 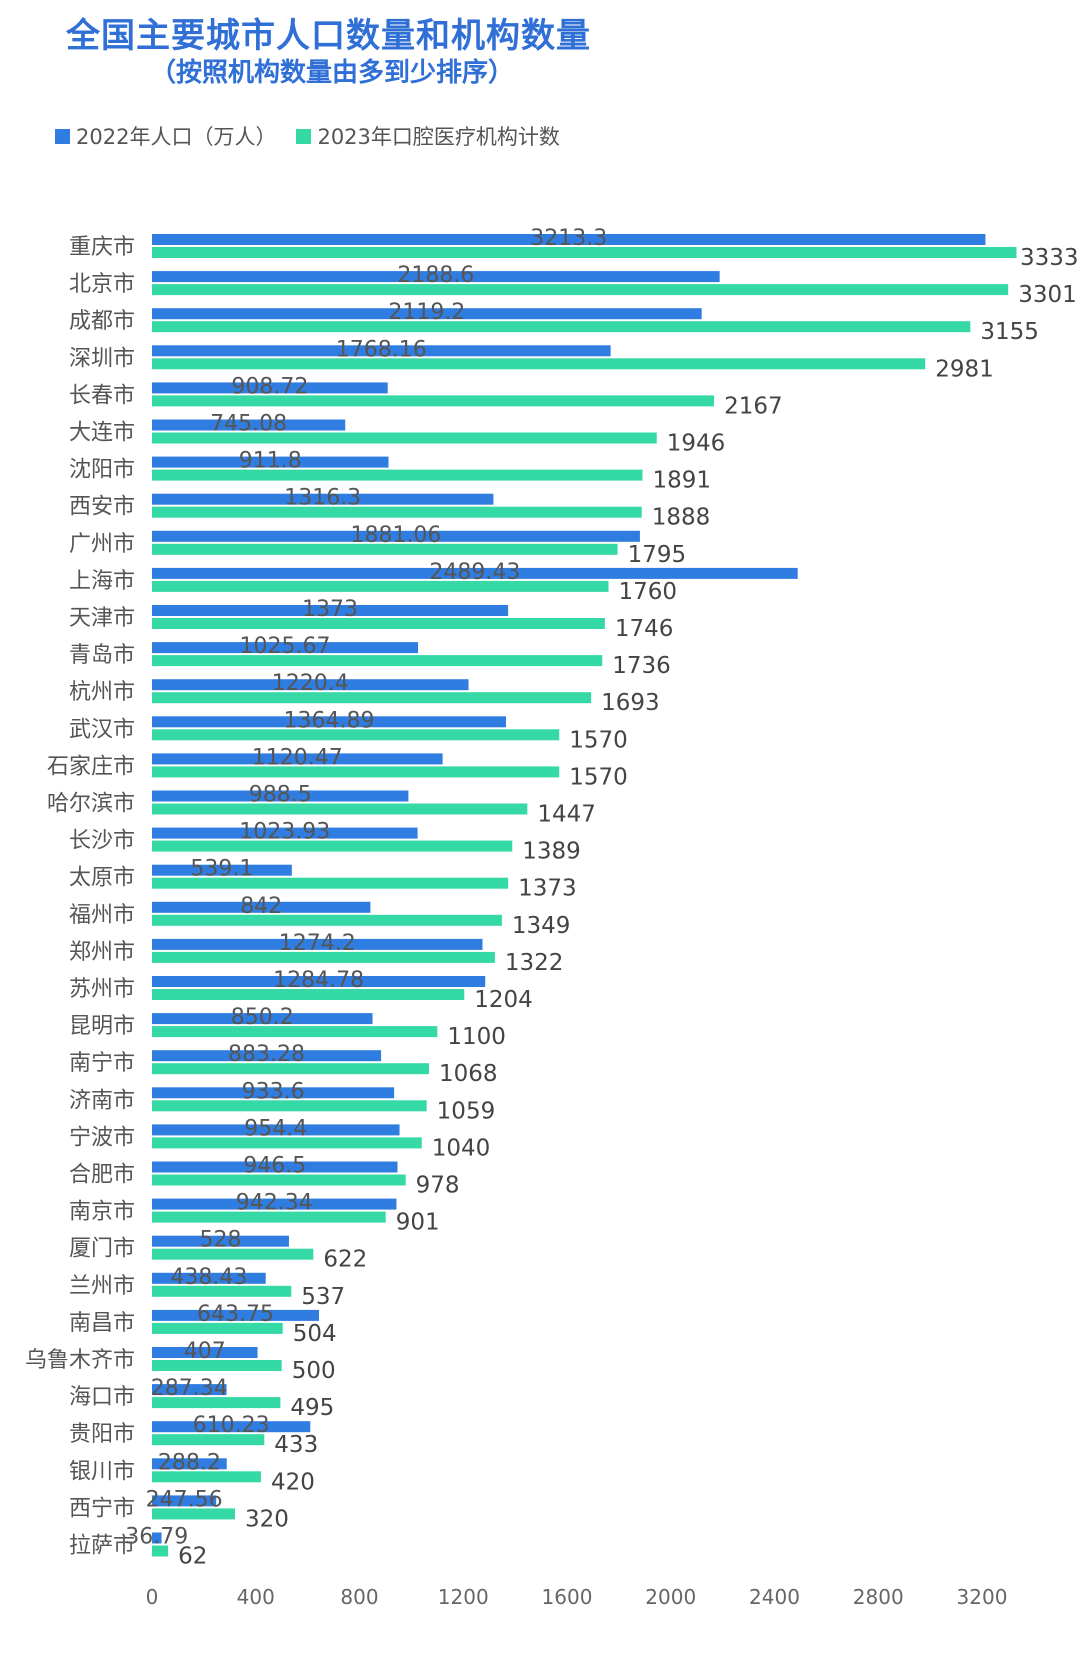 What do you see at coordinates (310, 683) in the screenshot?
I see `population-data-label: 1220.4` at bounding box center [310, 683].